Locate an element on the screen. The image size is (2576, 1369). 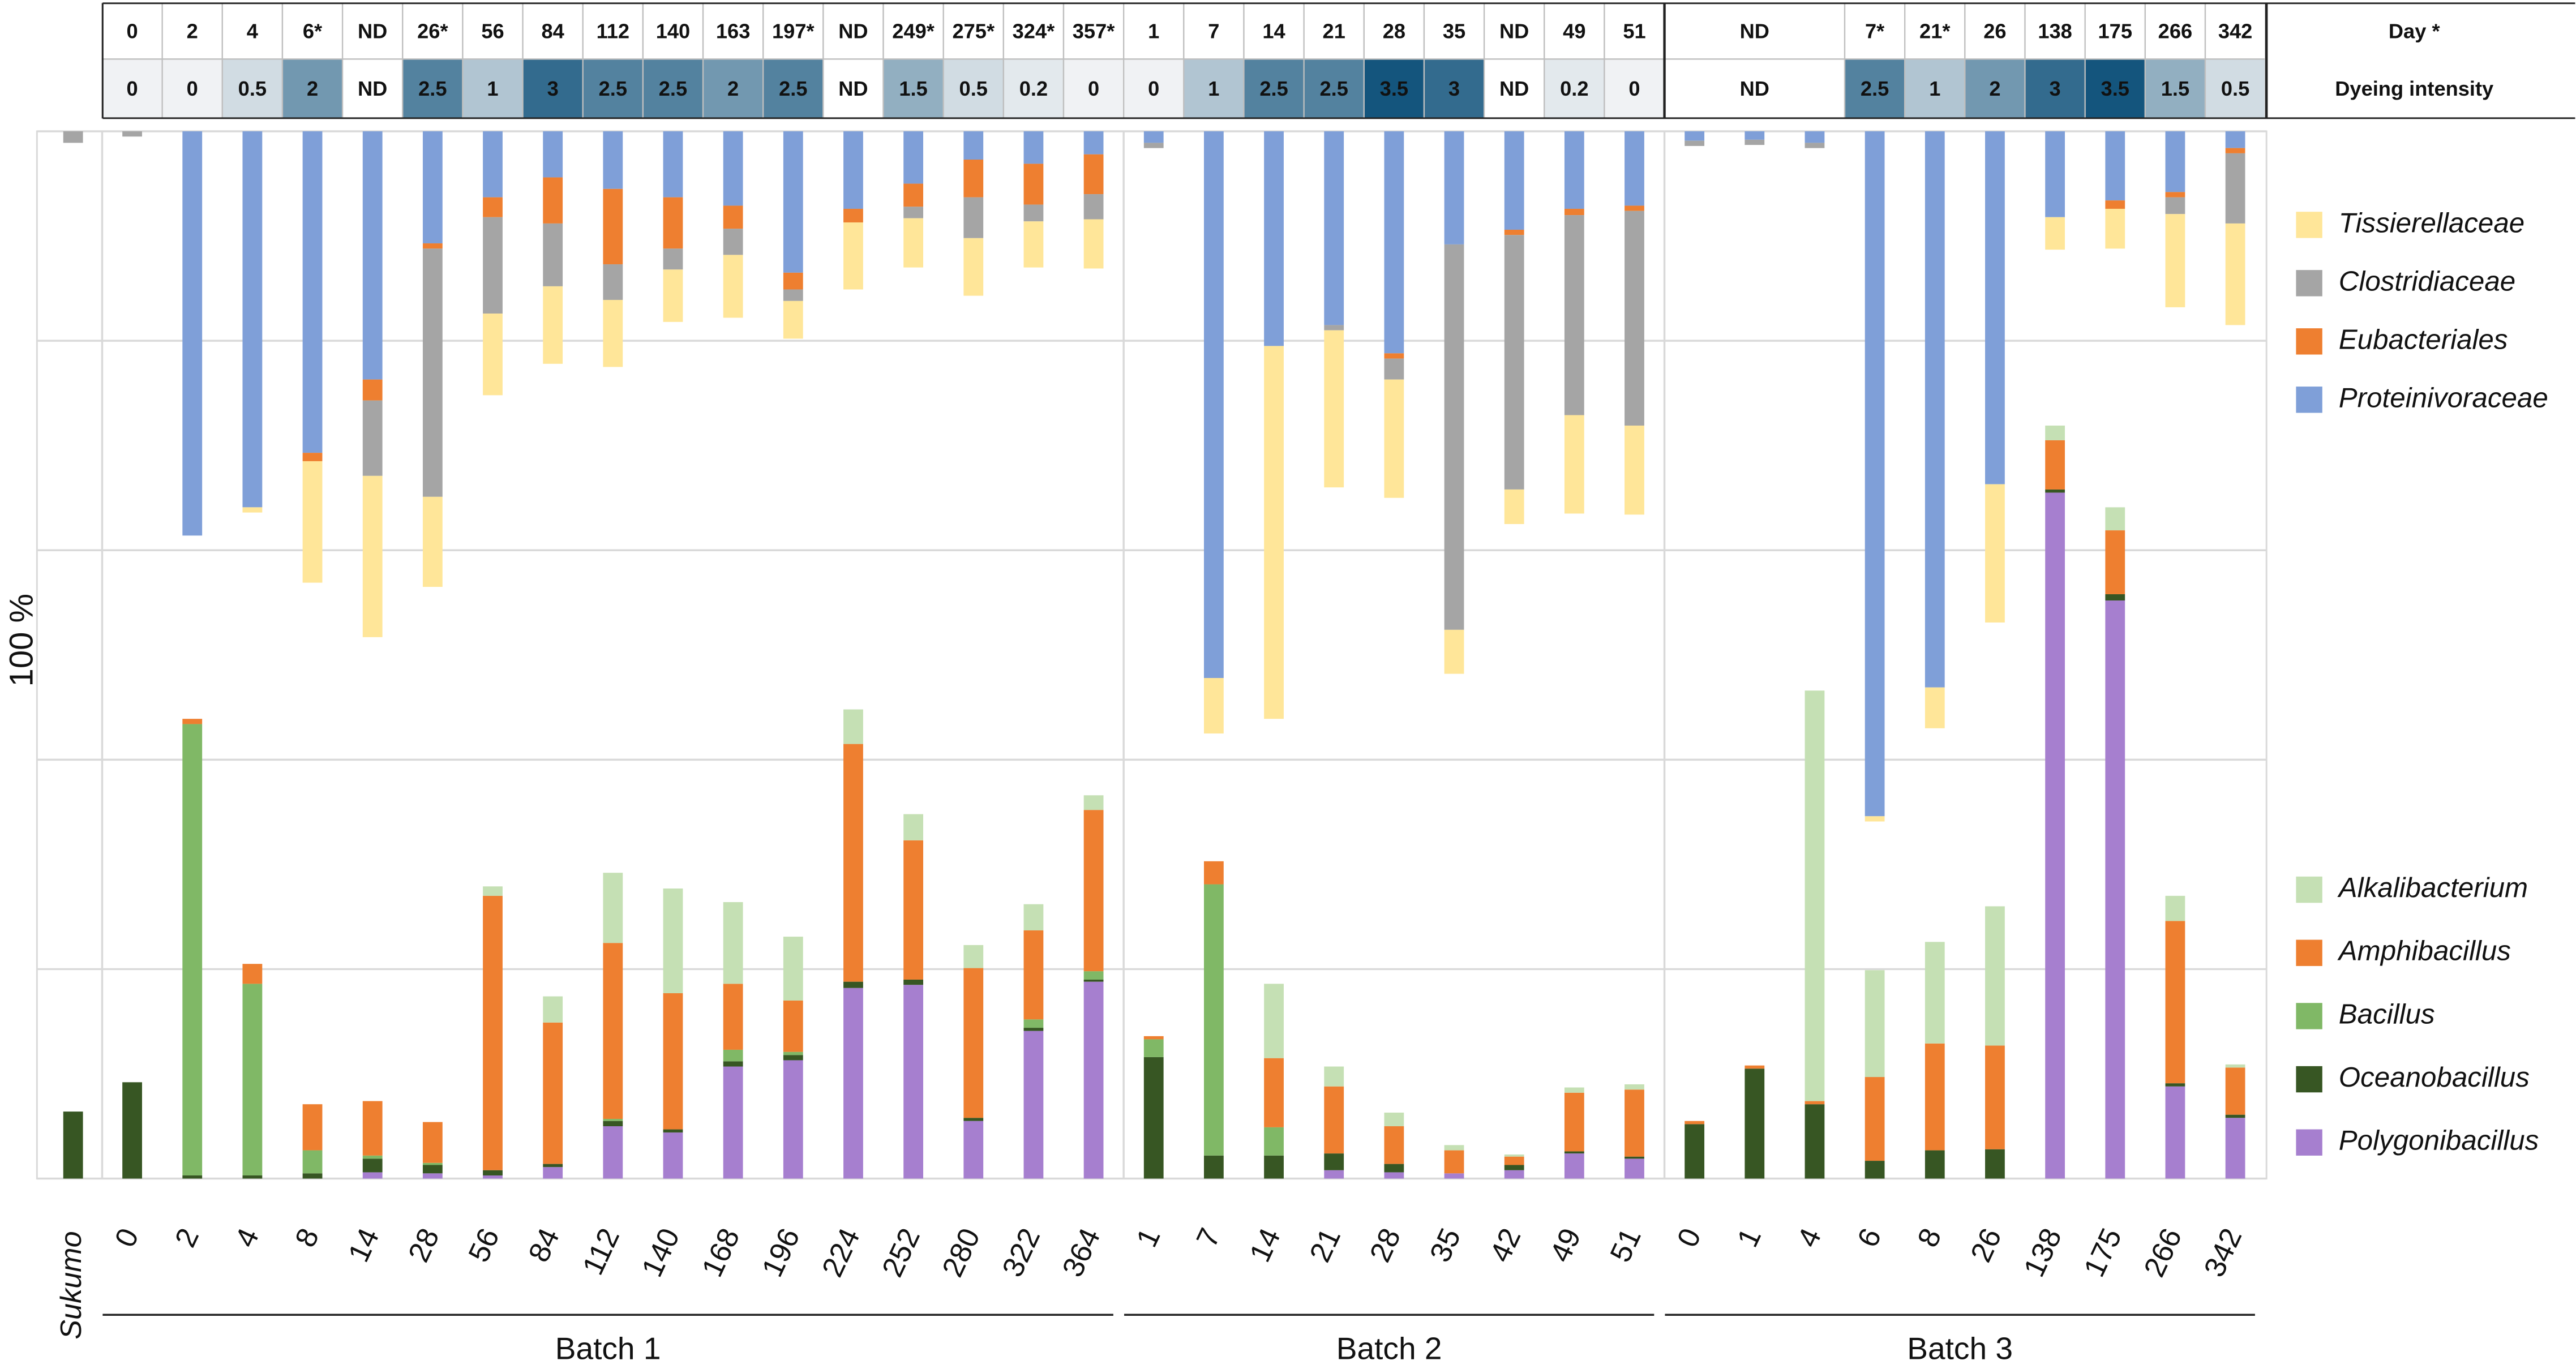
x-tick-label: 28 is located at coordinates (1385, 1245).